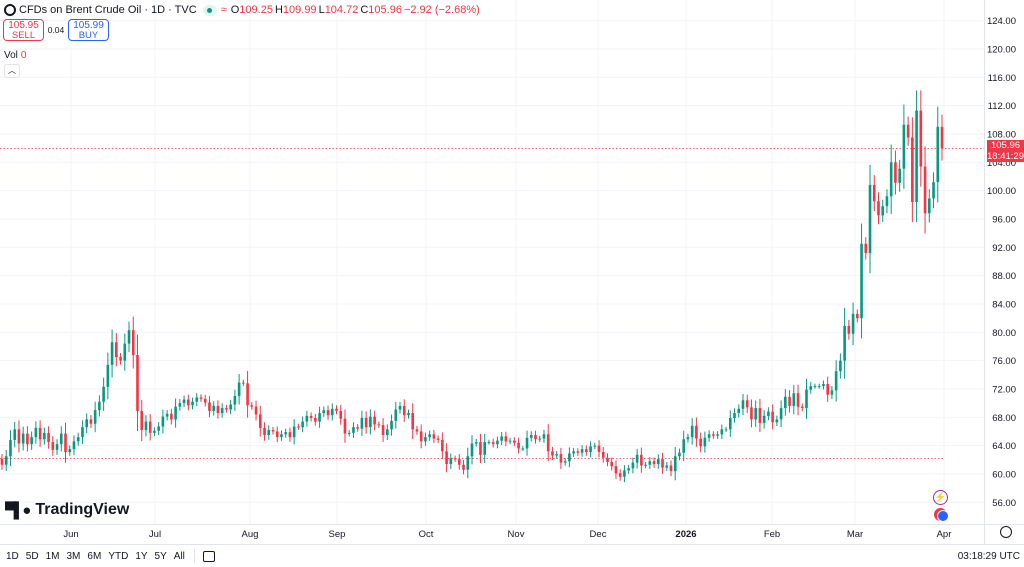 Image resolution: width=1024 pixels, height=567 pixels. Describe the element at coordinates (941, 514) in the screenshot. I see `us-flag-events-icon` at that location.